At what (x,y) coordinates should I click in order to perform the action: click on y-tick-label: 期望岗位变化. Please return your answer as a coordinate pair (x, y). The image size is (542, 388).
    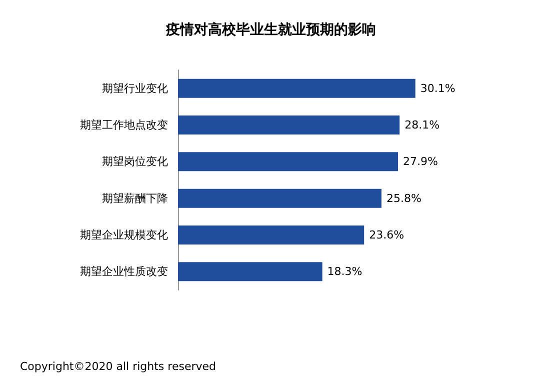
    Looking at the image, I should click on (135, 161).